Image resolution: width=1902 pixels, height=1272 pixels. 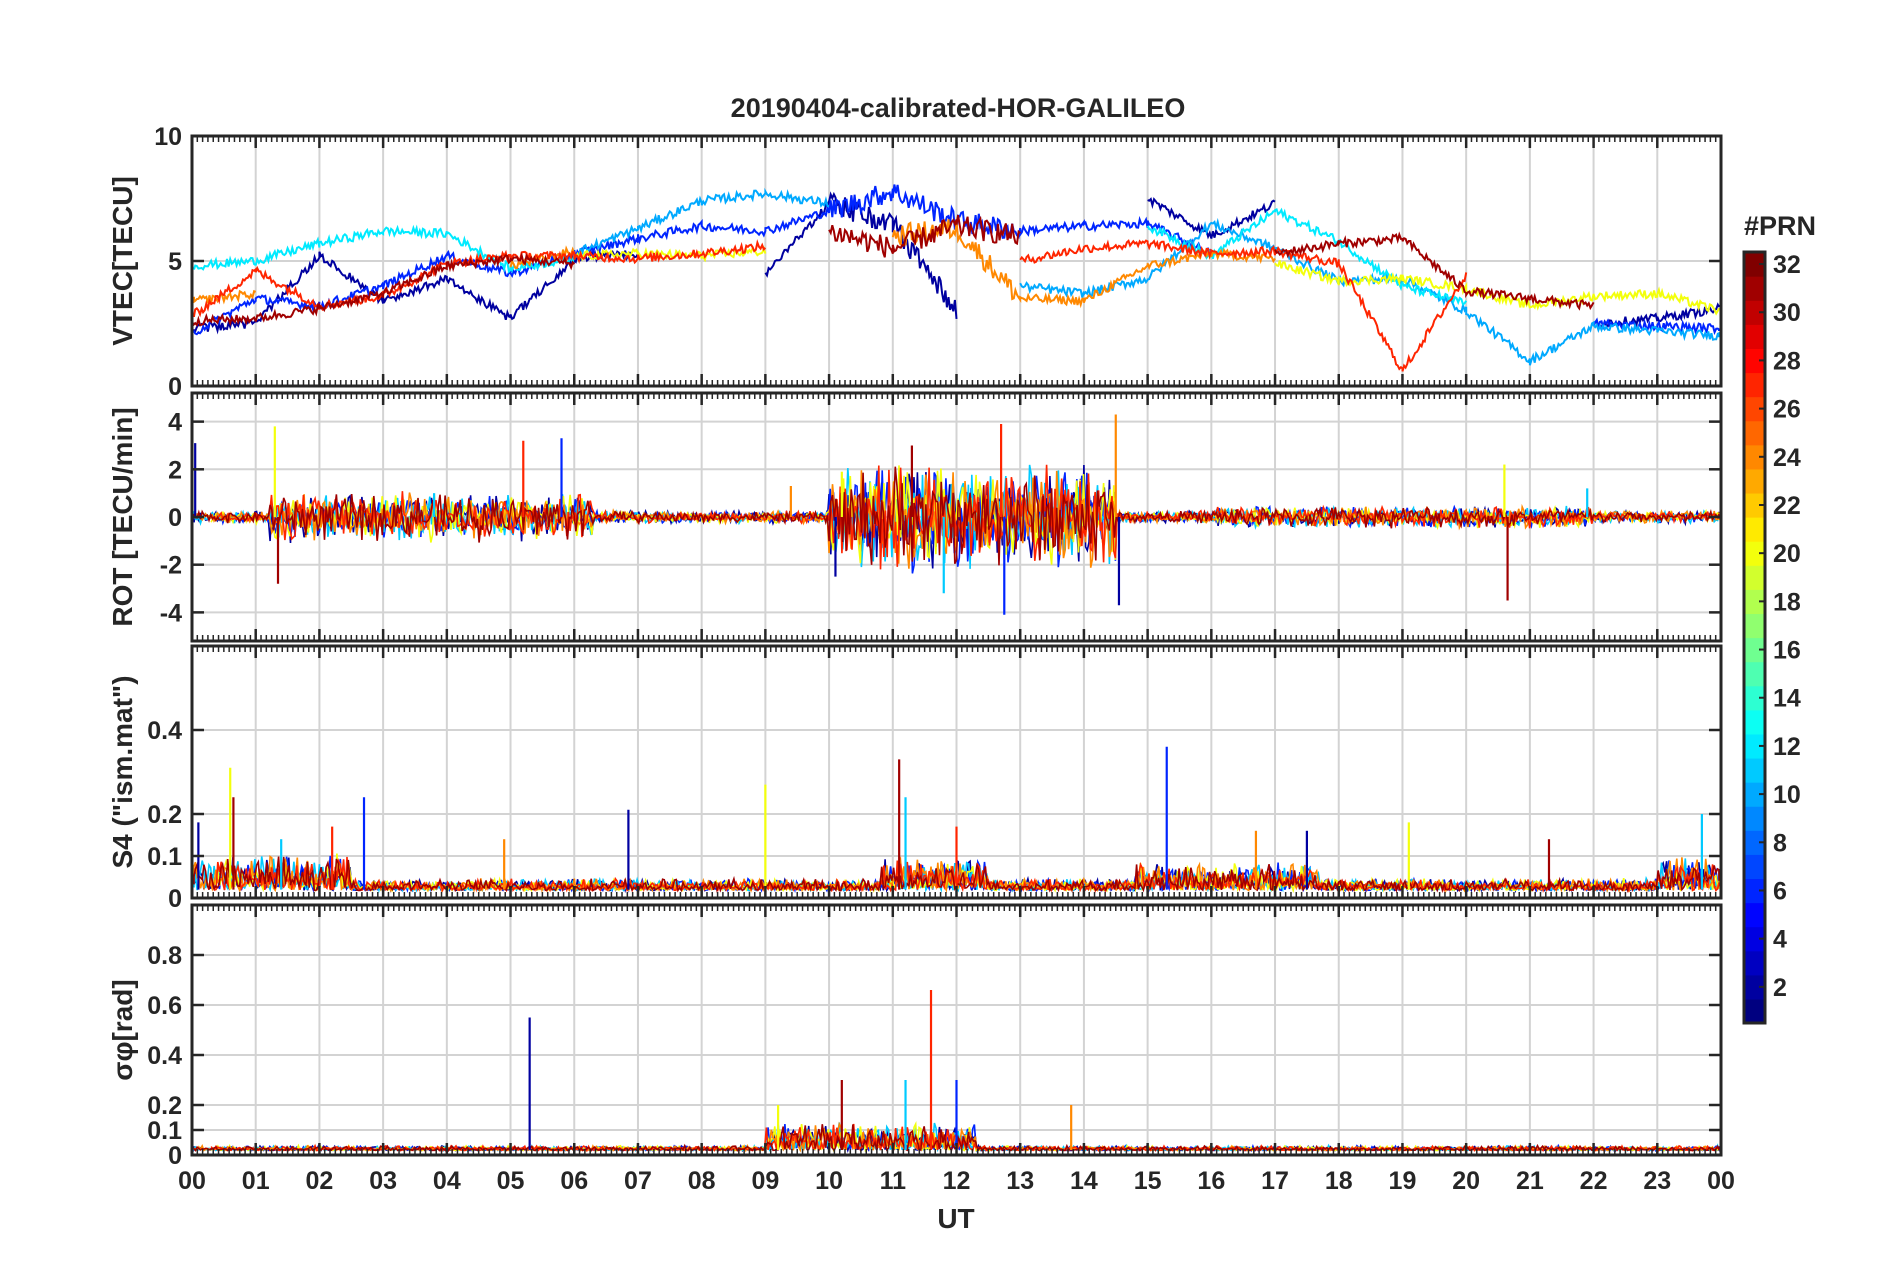 I want to click on x-tick-label: 20, so click(x=1466, y=1181).